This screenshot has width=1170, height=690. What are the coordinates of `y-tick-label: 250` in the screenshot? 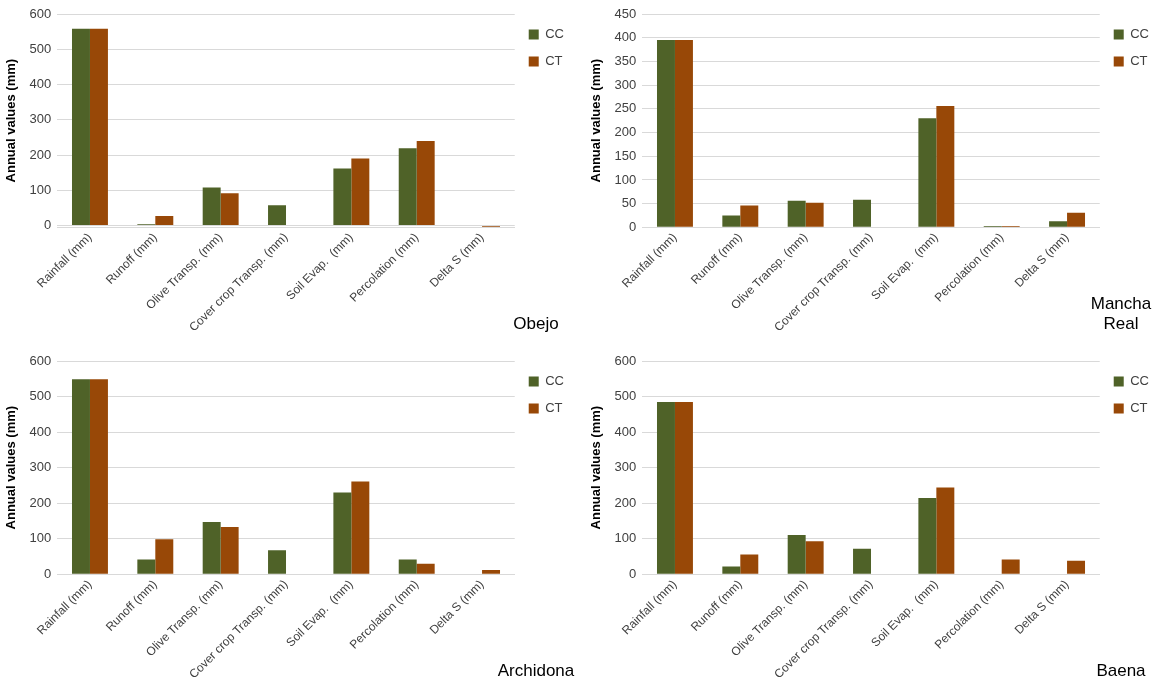 It's located at (625, 108).